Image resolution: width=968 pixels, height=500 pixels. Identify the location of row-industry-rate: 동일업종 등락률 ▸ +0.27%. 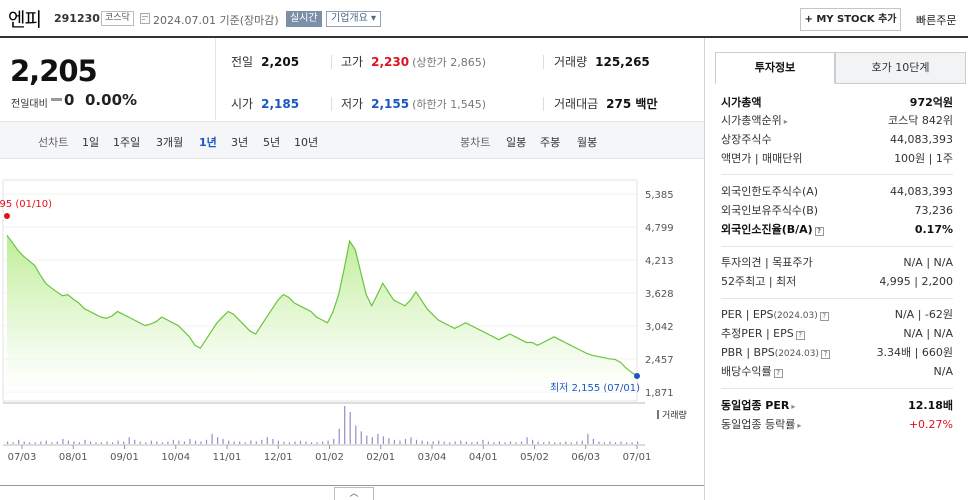
(837, 425).